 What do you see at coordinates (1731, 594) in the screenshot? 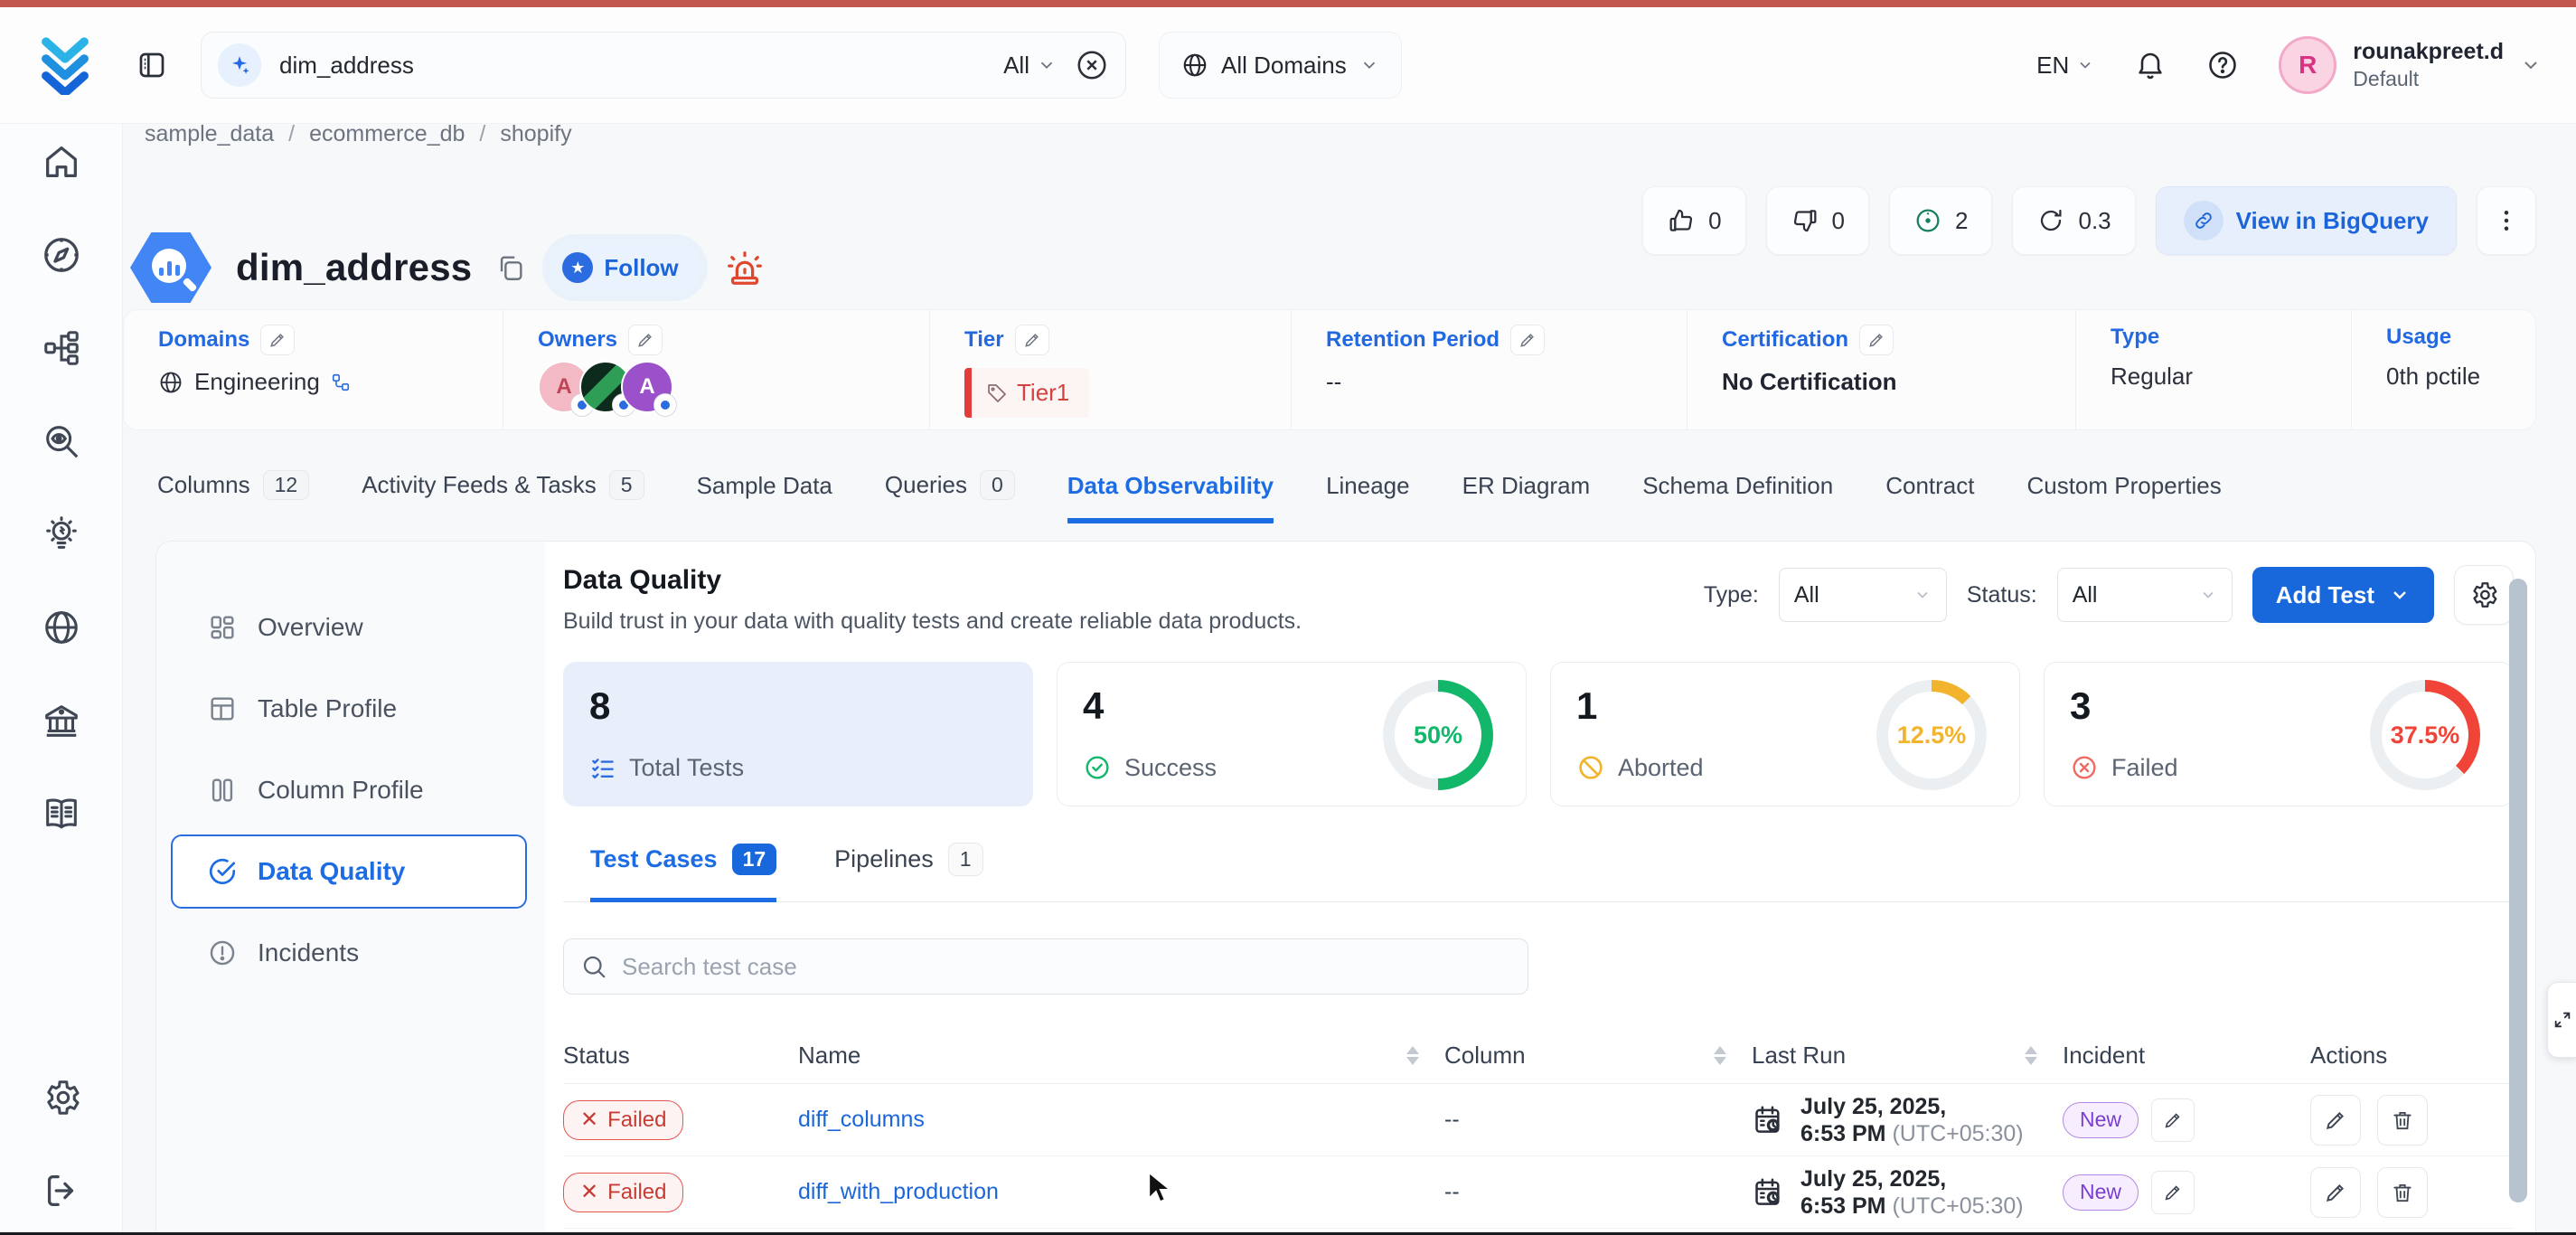
I see `type-filter-label: Type:` at bounding box center [1731, 594].